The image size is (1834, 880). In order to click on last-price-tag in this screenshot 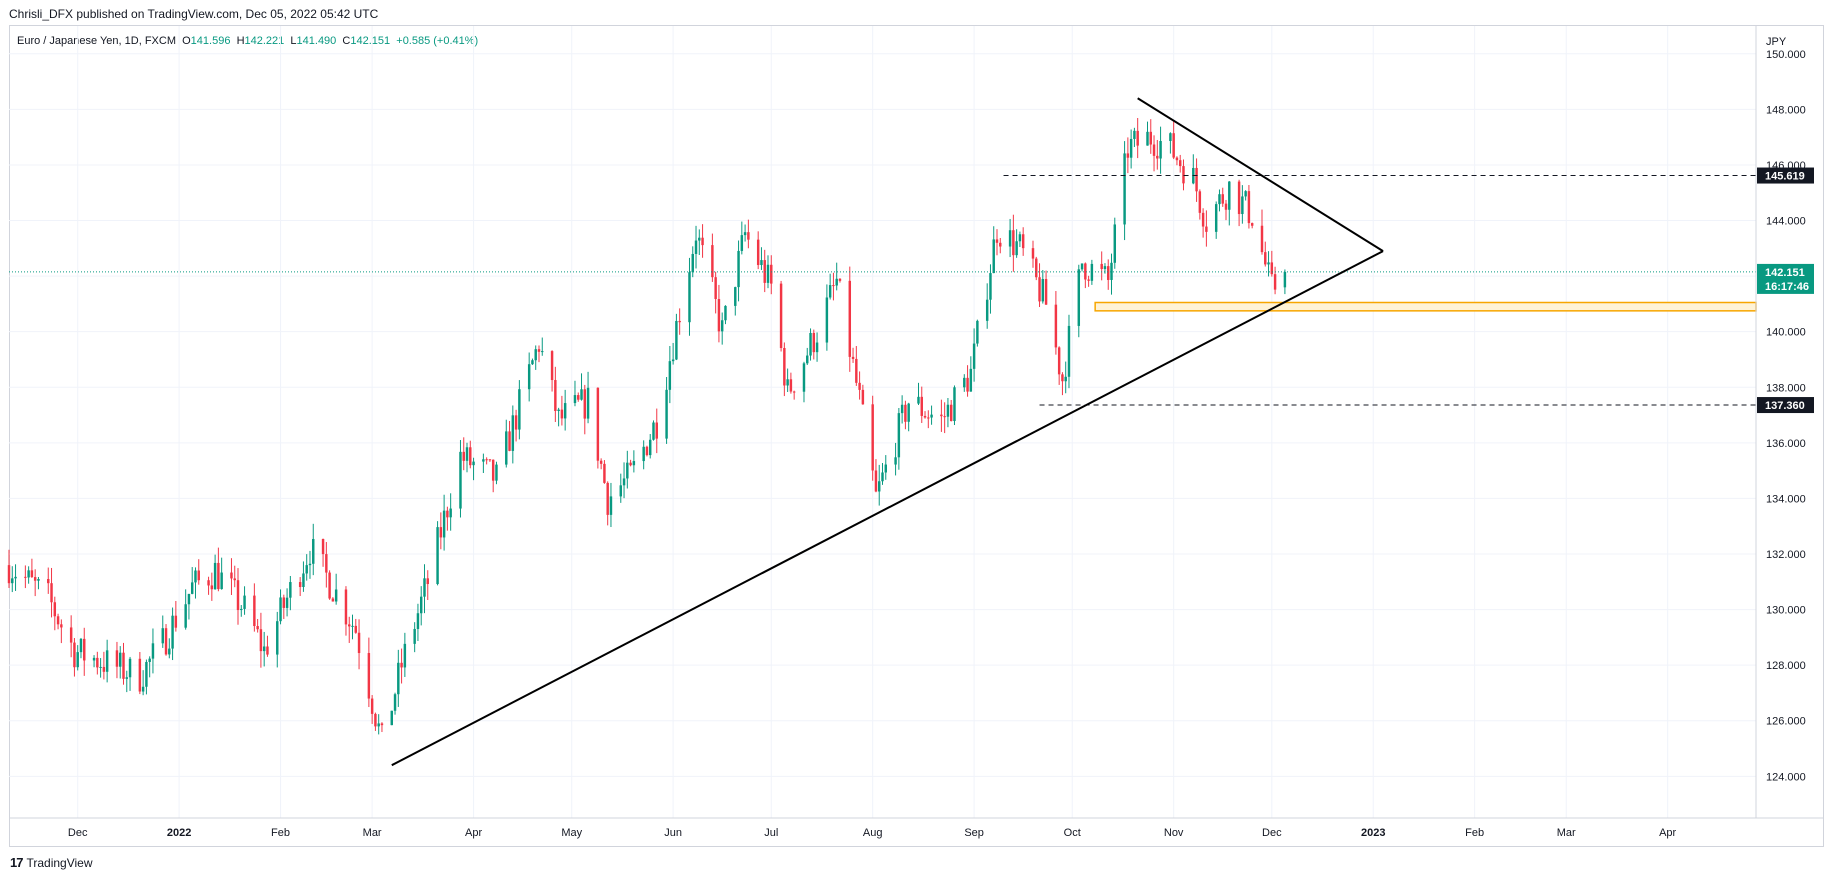, I will do `click(1785, 278)`.